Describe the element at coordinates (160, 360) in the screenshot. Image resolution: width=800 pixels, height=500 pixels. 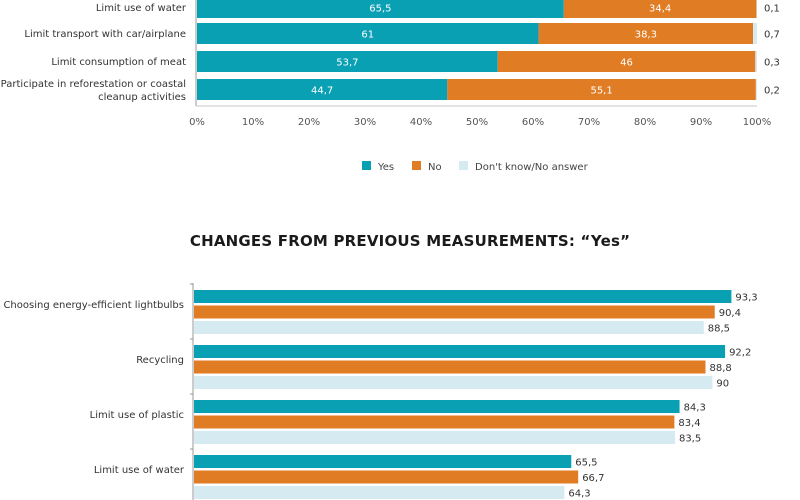
I see `category-label: Recycling` at that location.